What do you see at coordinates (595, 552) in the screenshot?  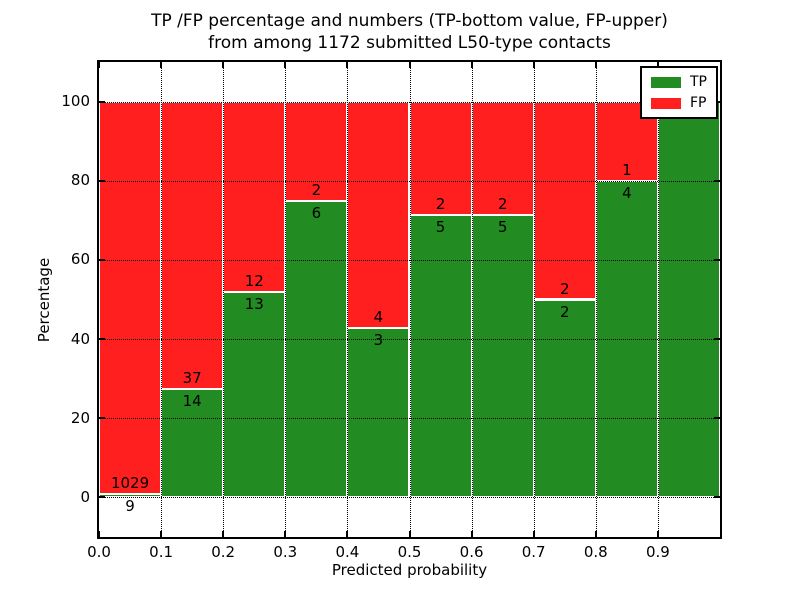 I see `x-tick-label: 0.8` at bounding box center [595, 552].